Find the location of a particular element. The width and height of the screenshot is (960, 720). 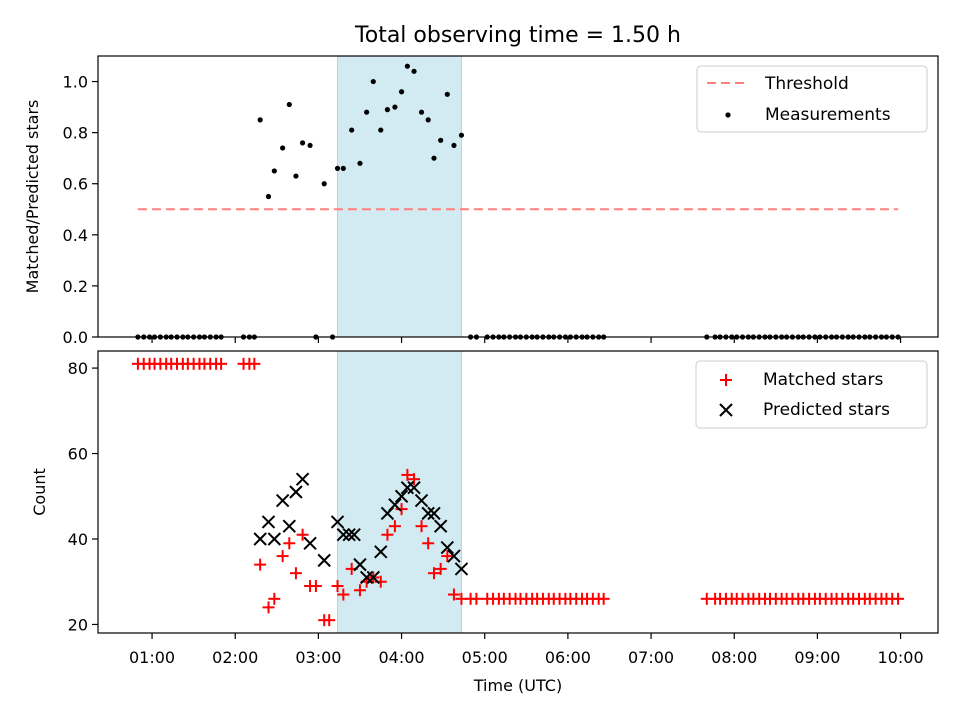

count-y-tick-label: 40 is located at coordinates (78, 539).